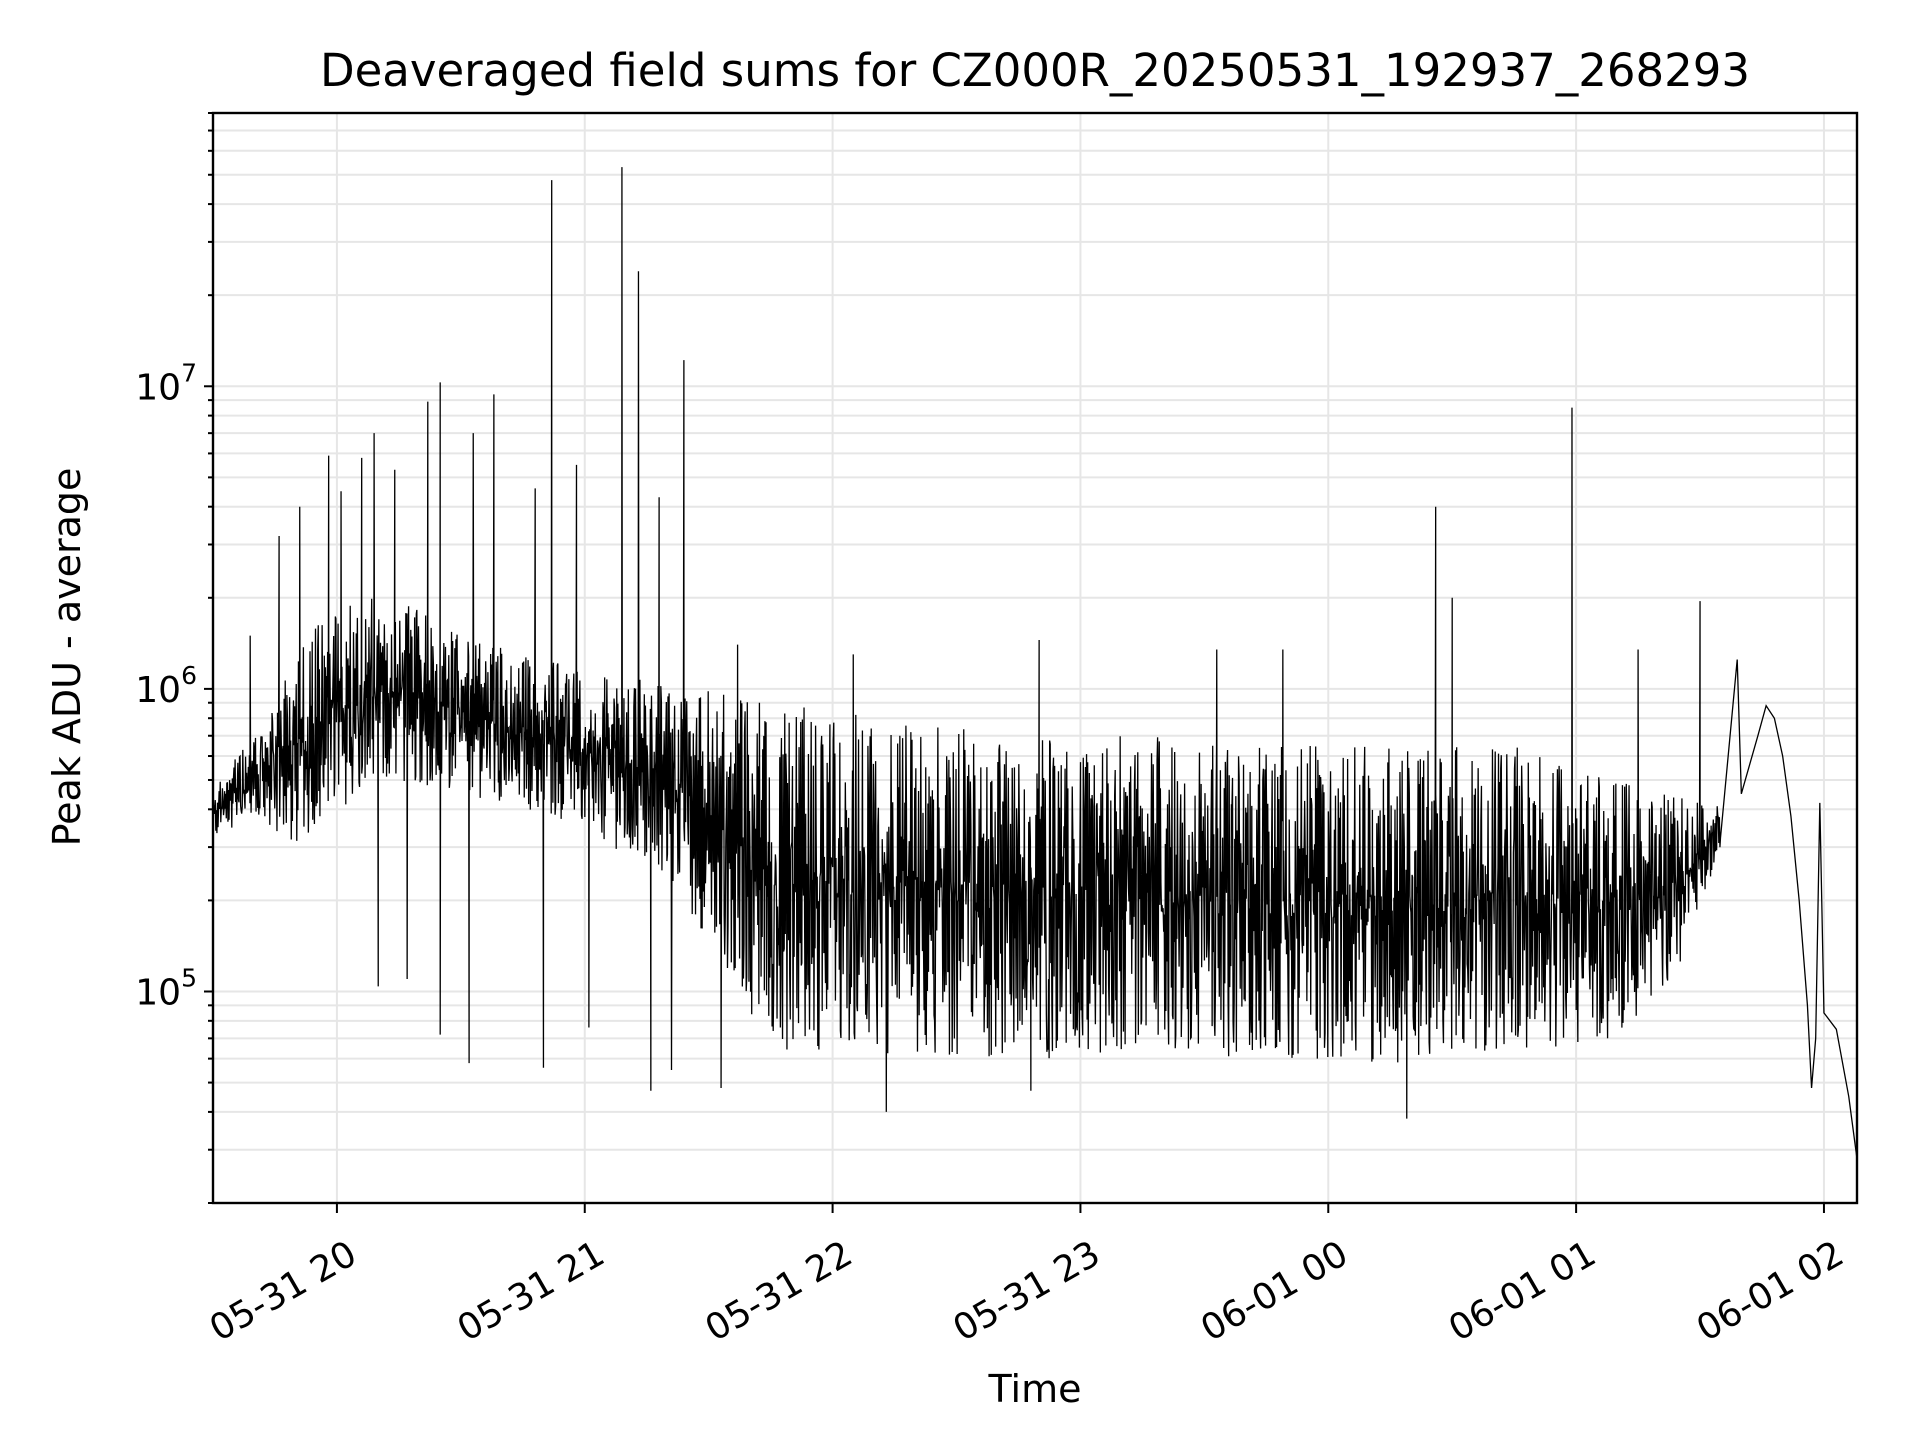 The height and width of the screenshot is (1440, 1920). I want to click on y-tick-label: 10⁷, so click(166, 383).